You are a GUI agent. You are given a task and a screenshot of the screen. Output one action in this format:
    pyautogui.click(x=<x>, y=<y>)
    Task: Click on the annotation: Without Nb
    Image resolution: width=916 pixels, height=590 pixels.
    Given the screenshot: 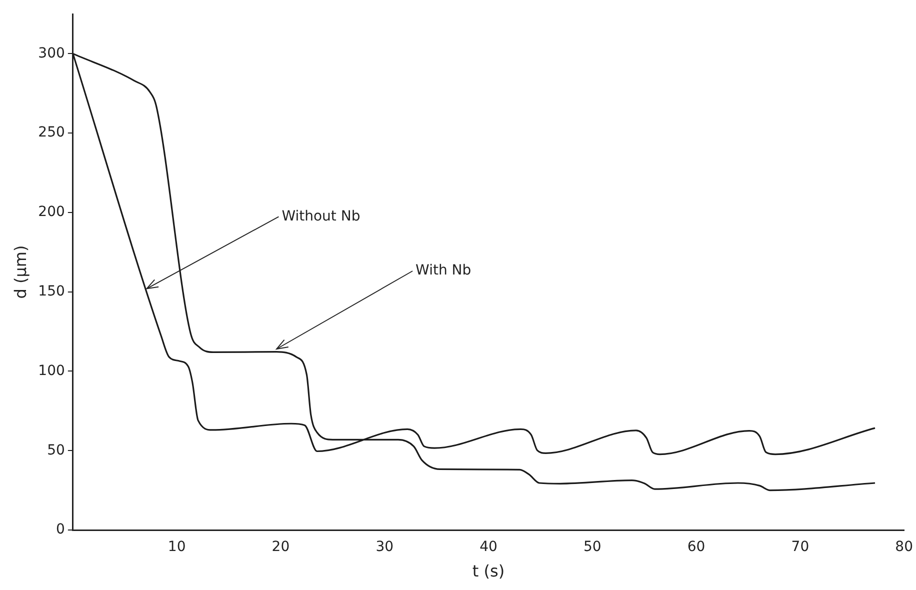 What is the action you would take?
    pyautogui.click(x=321, y=216)
    